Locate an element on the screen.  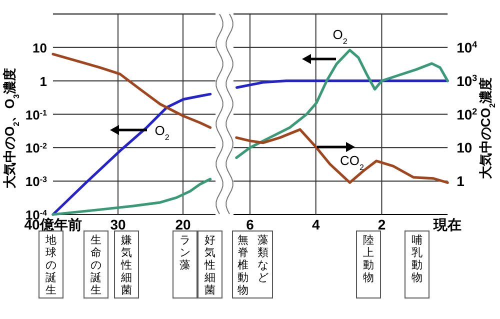
text: 嫌気性細菌 is located at coordinates (126, 265).